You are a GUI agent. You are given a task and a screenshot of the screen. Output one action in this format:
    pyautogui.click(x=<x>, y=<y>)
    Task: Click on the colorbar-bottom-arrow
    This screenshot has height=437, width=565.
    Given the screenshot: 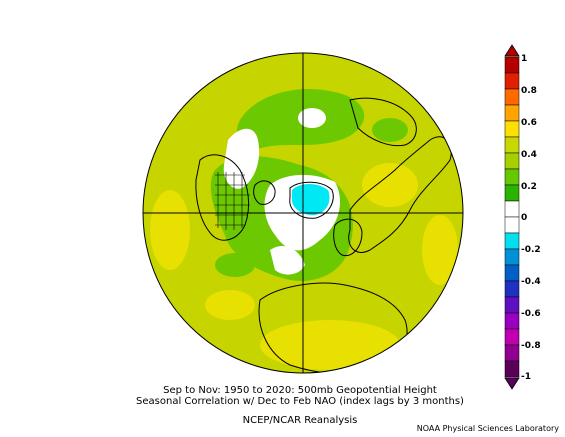 What is the action you would take?
    pyautogui.click(x=512, y=383)
    